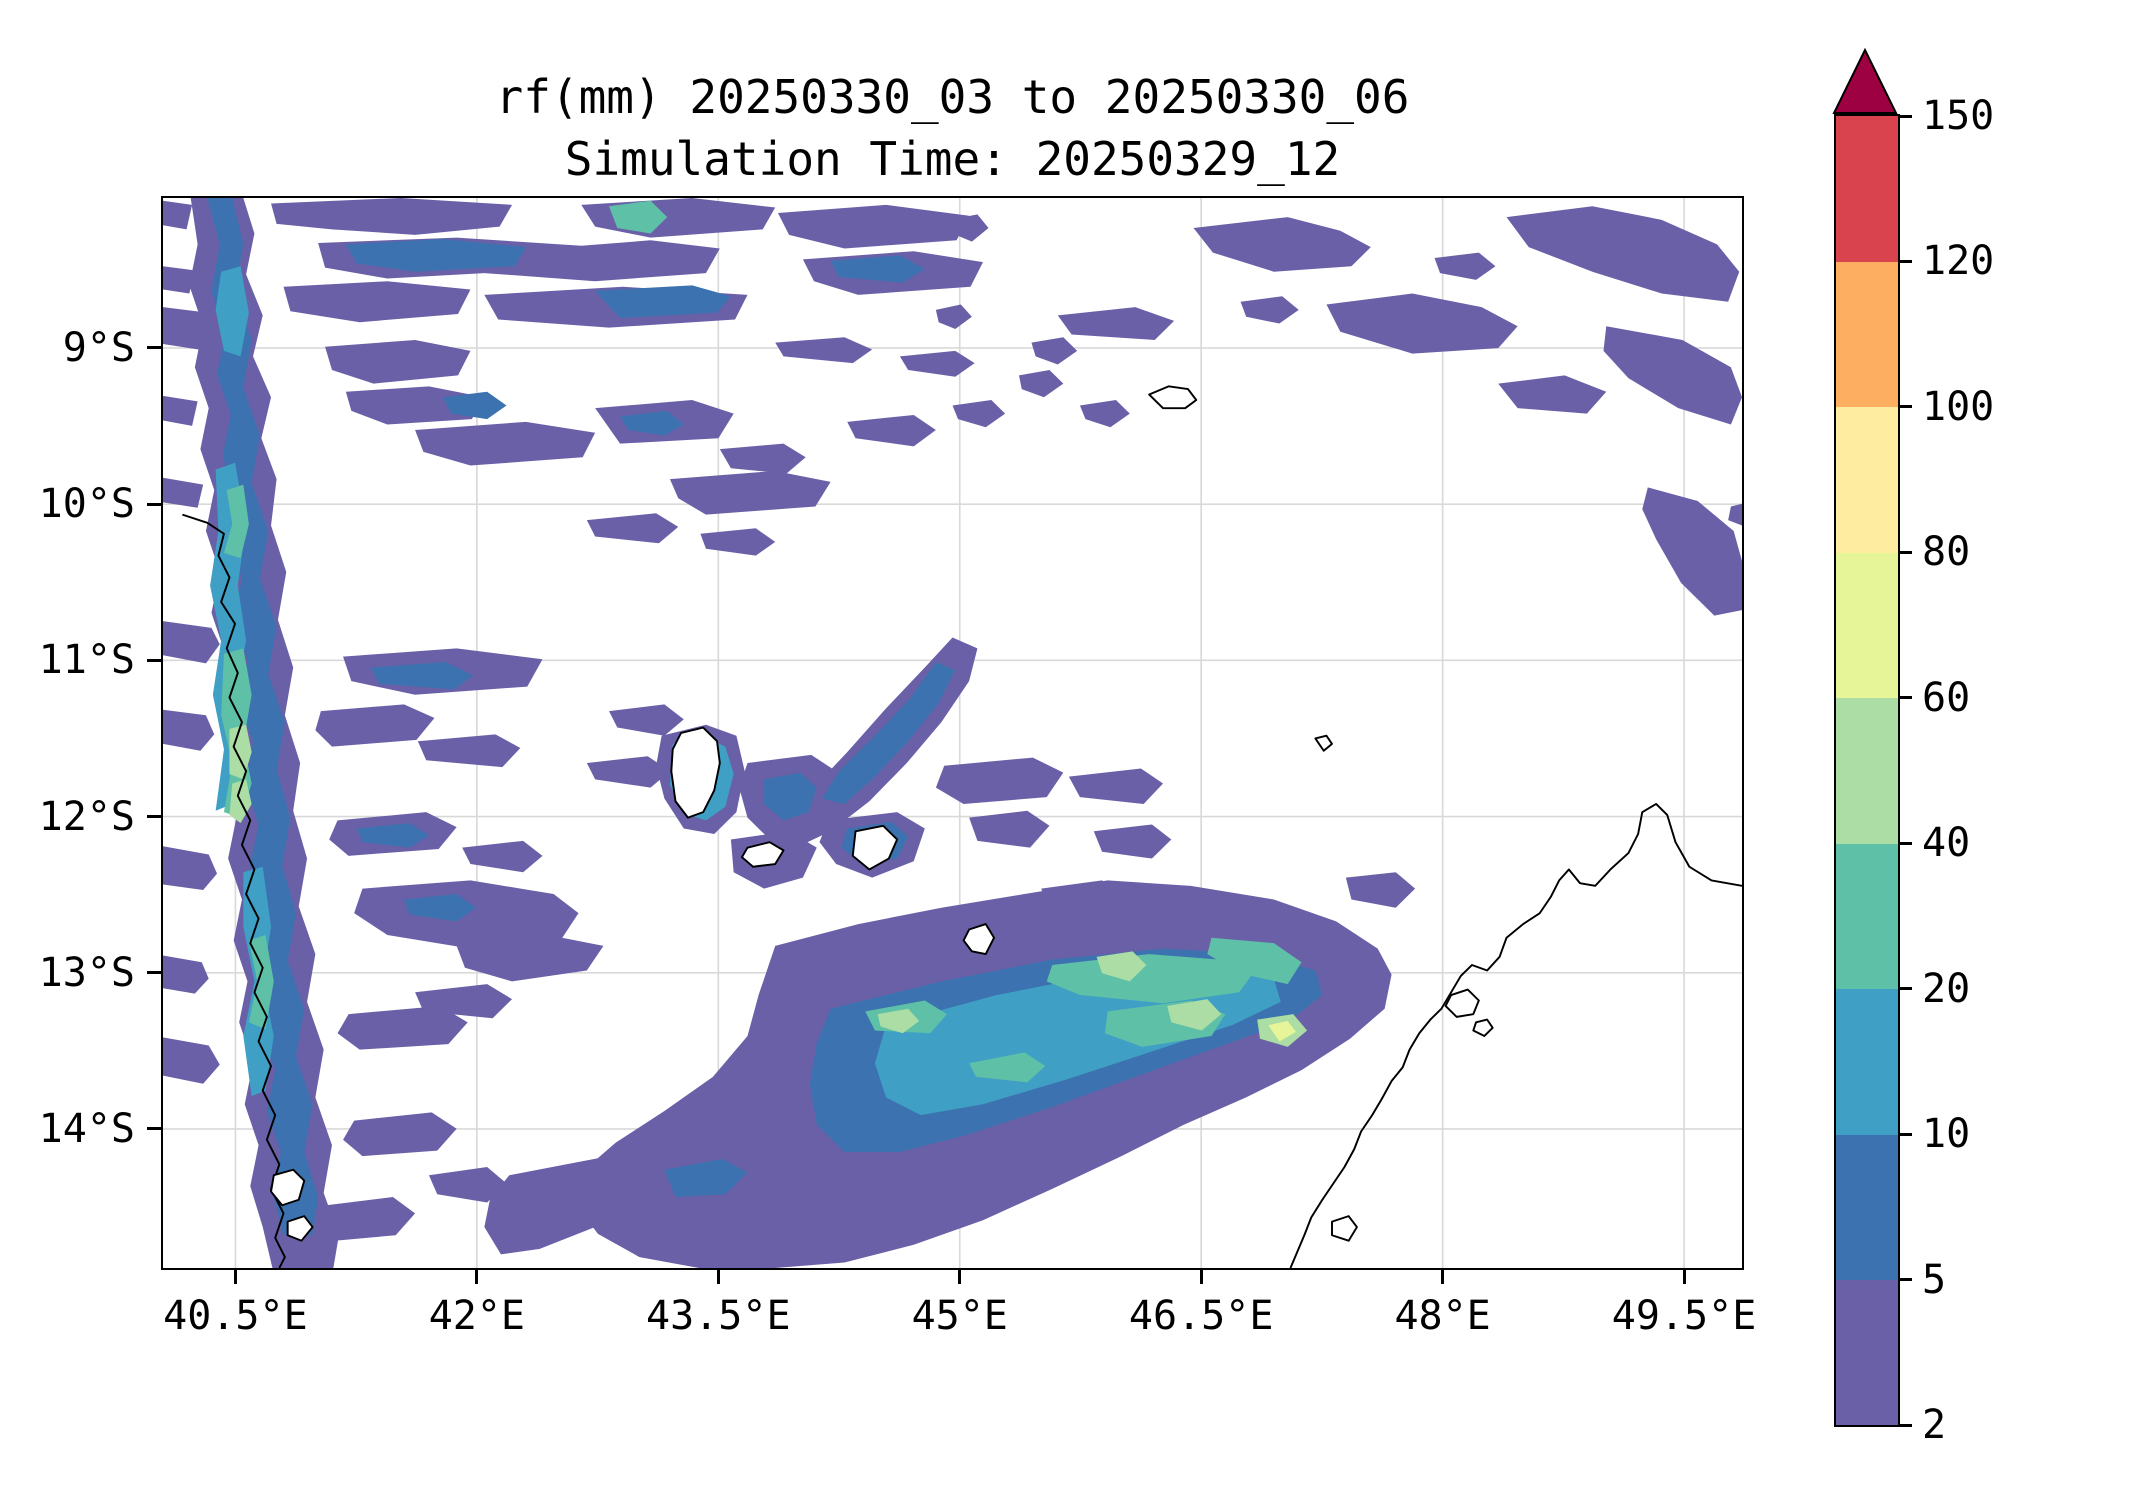 This screenshot has width=2142, height=1500. What do you see at coordinates (718, 1316) in the screenshot?
I see `x-tick-label: 43.5°E` at bounding box center [718, 1316].